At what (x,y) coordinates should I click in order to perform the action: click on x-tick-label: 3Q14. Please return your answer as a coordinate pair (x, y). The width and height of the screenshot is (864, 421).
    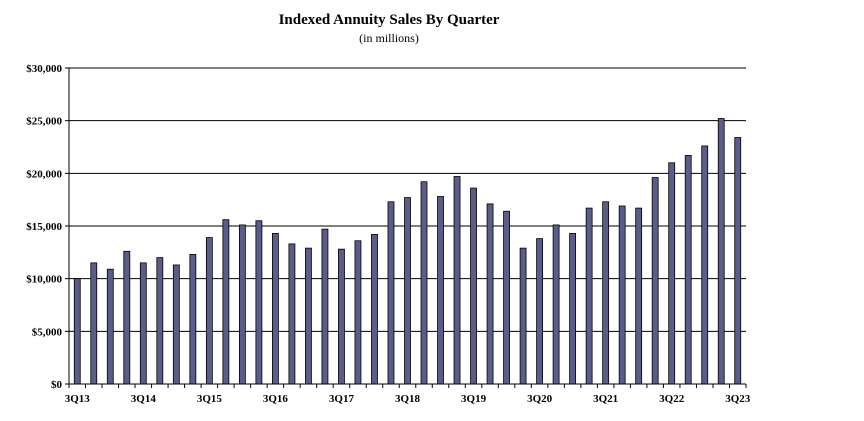
    Looking at the image, I should click on (144, 399).